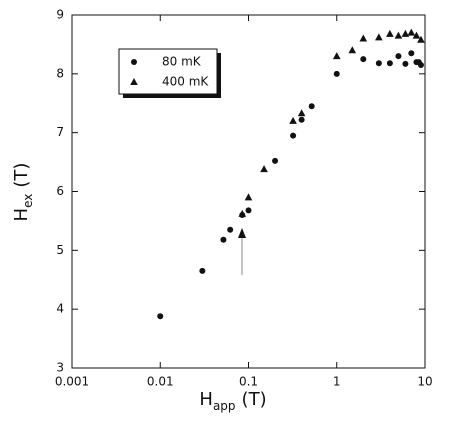 The width and height of the screenshot is (450, 432). What do you see at coordinates (185, 82) in the screenshot?
I see `legend-label: 400 mK` at bounding box center [185, 82].